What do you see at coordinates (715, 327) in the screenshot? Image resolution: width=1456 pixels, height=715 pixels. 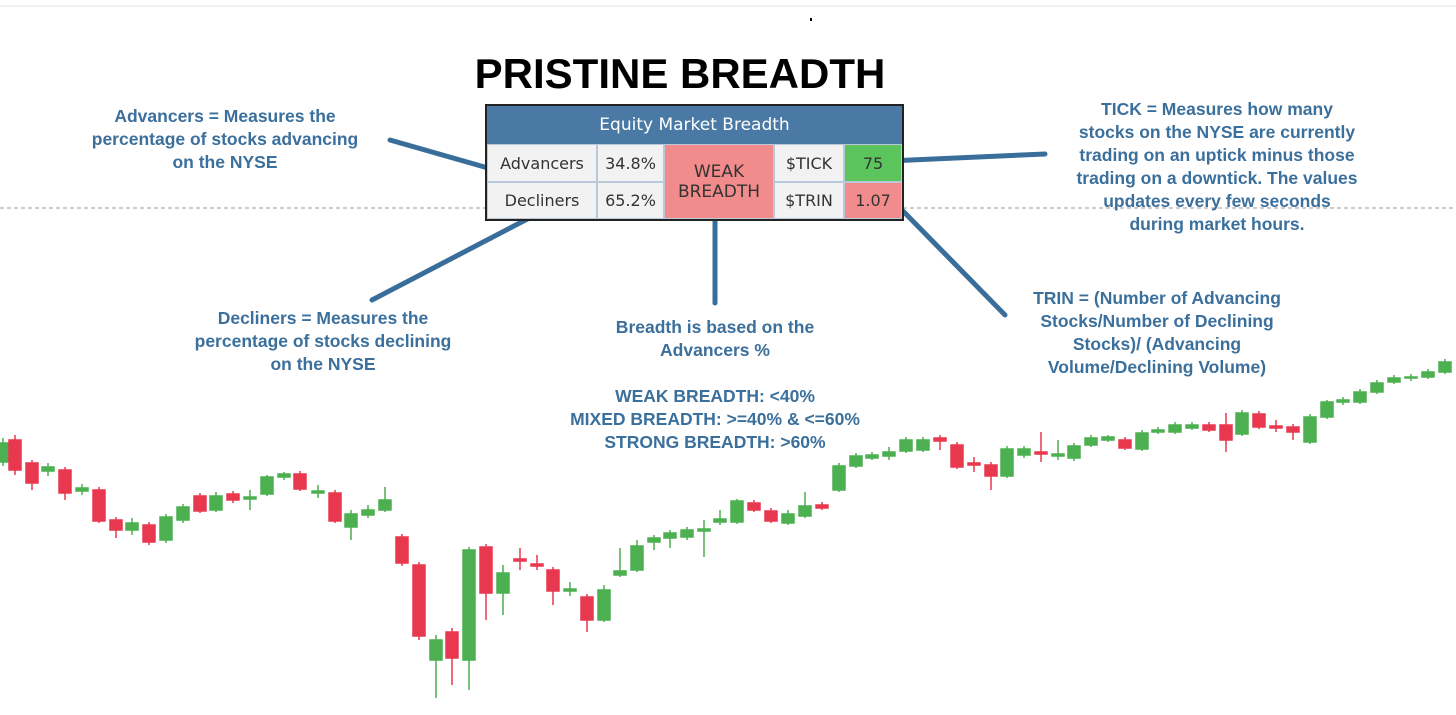 I see `note-line: Breadth is based on the` at bounding box center [715, 327].